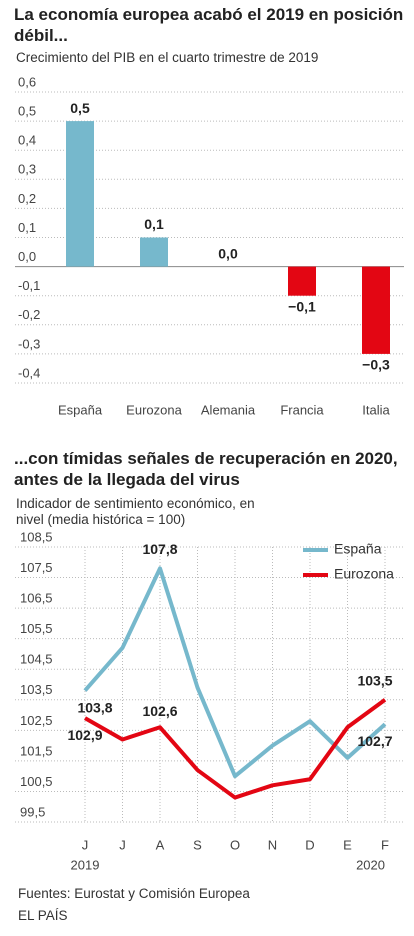 Image resolution: width=414 pixels, height=936 pixels. Describe the element at coordinates (80, 409) in the screenshot. I see `x-tick-label: España` at that location.